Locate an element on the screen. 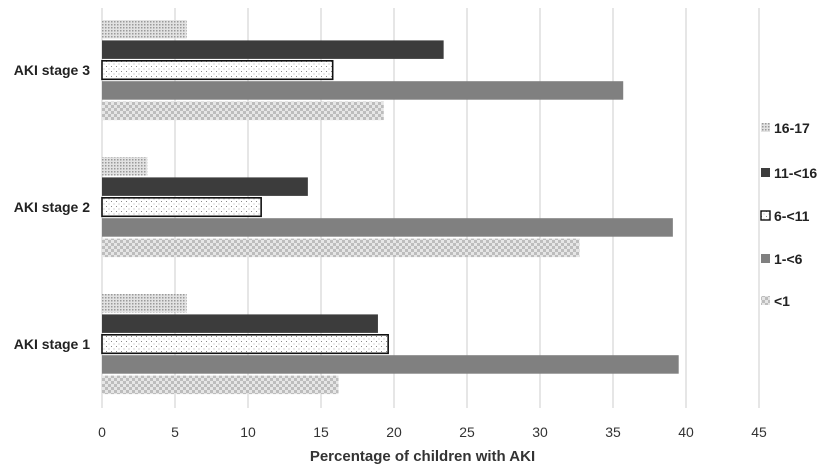 This screenshot has width=829, height=468. bar-aki-stage-1-11-lt16 is located at coordinates (240, 323).